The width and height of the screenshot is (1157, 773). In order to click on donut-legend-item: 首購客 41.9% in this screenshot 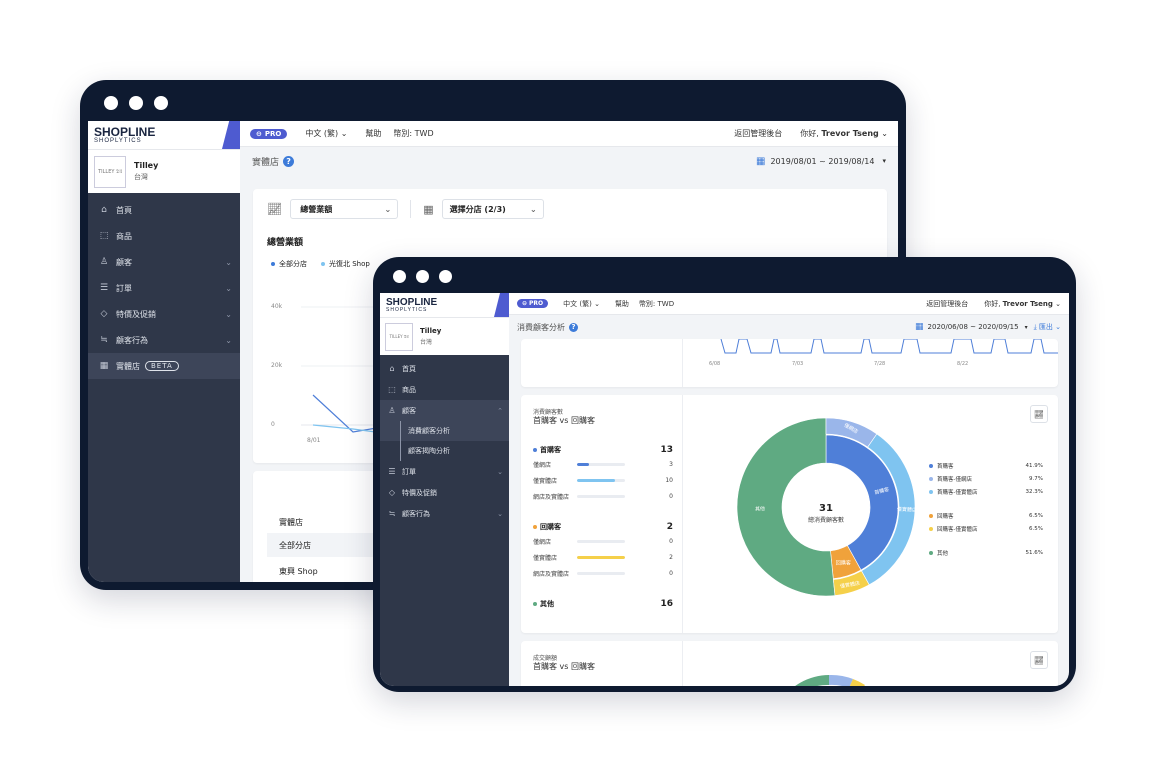, I will do `click(988, 465)`.